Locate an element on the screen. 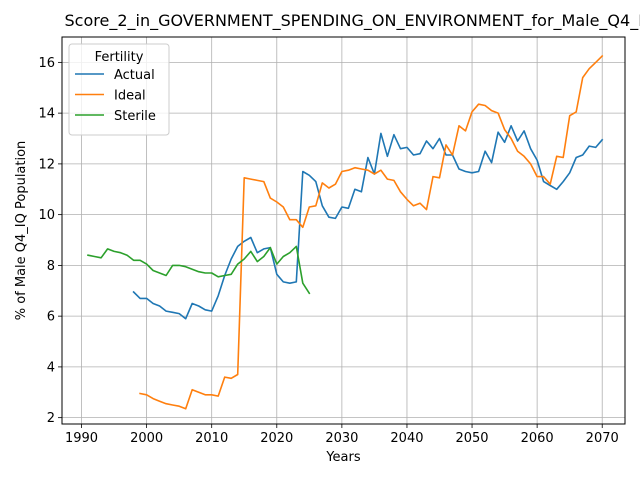 The height and width of the screenshot is (480, 640). x-tick-label: 2070 is located at coordinates (602, 438).